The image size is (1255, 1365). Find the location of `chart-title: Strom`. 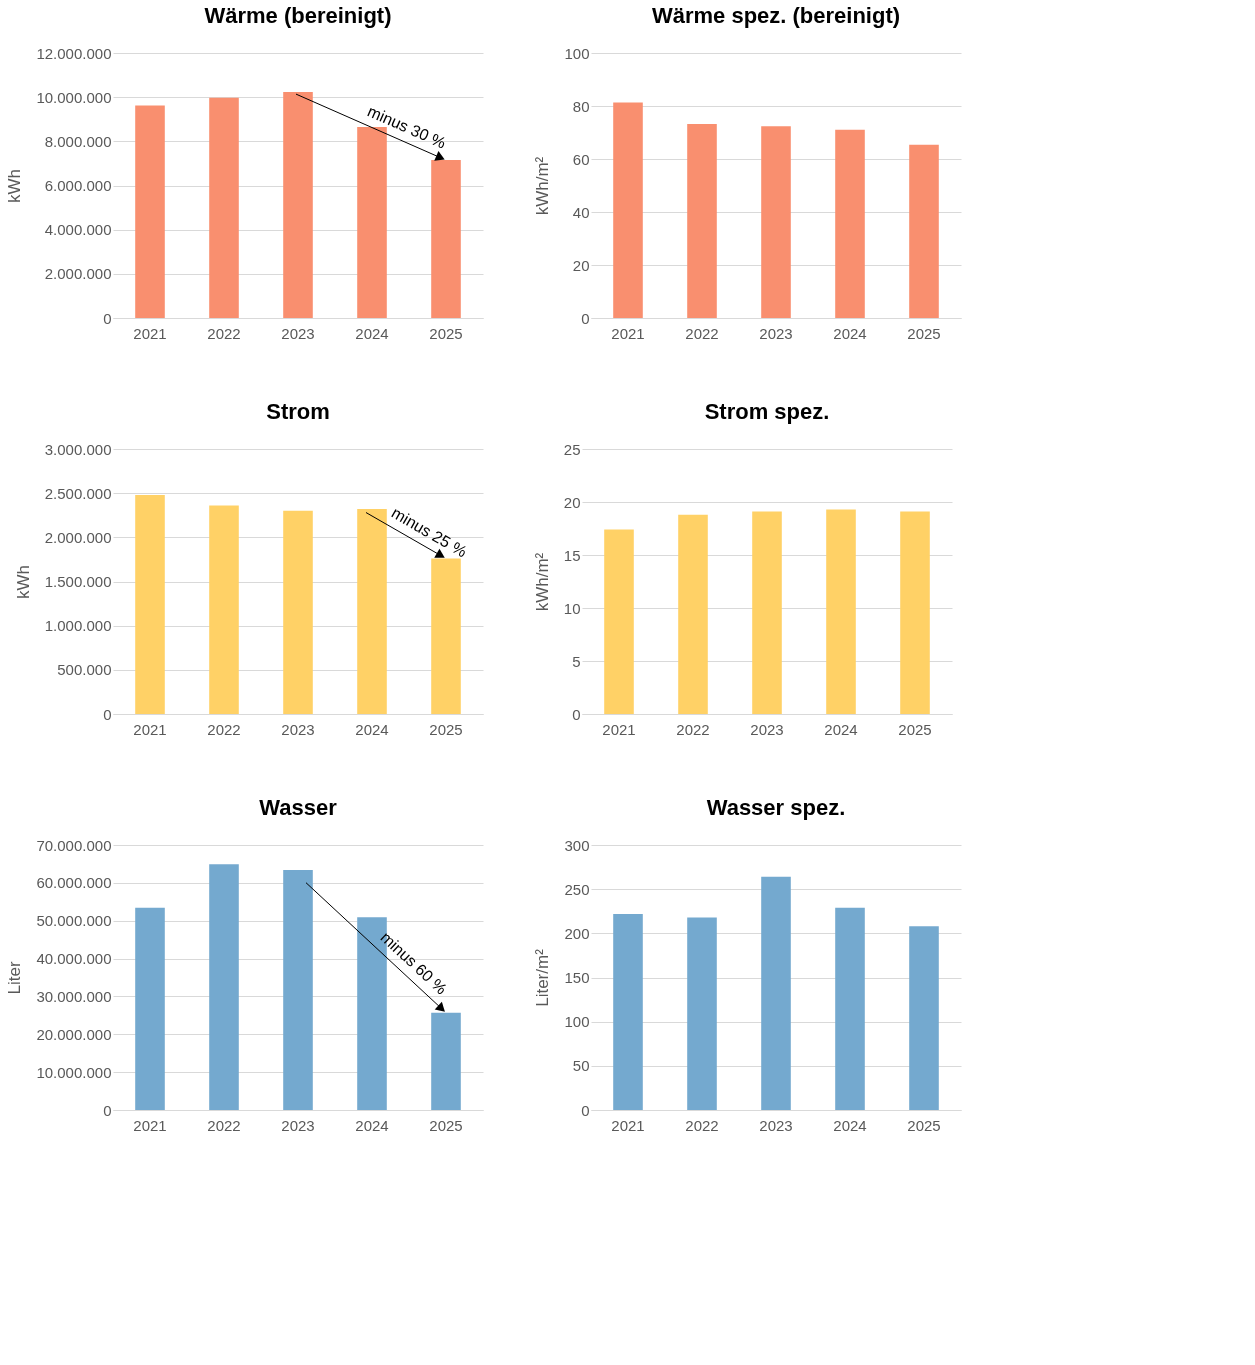

chart-title: Strom is located at coordinates (298, 411).